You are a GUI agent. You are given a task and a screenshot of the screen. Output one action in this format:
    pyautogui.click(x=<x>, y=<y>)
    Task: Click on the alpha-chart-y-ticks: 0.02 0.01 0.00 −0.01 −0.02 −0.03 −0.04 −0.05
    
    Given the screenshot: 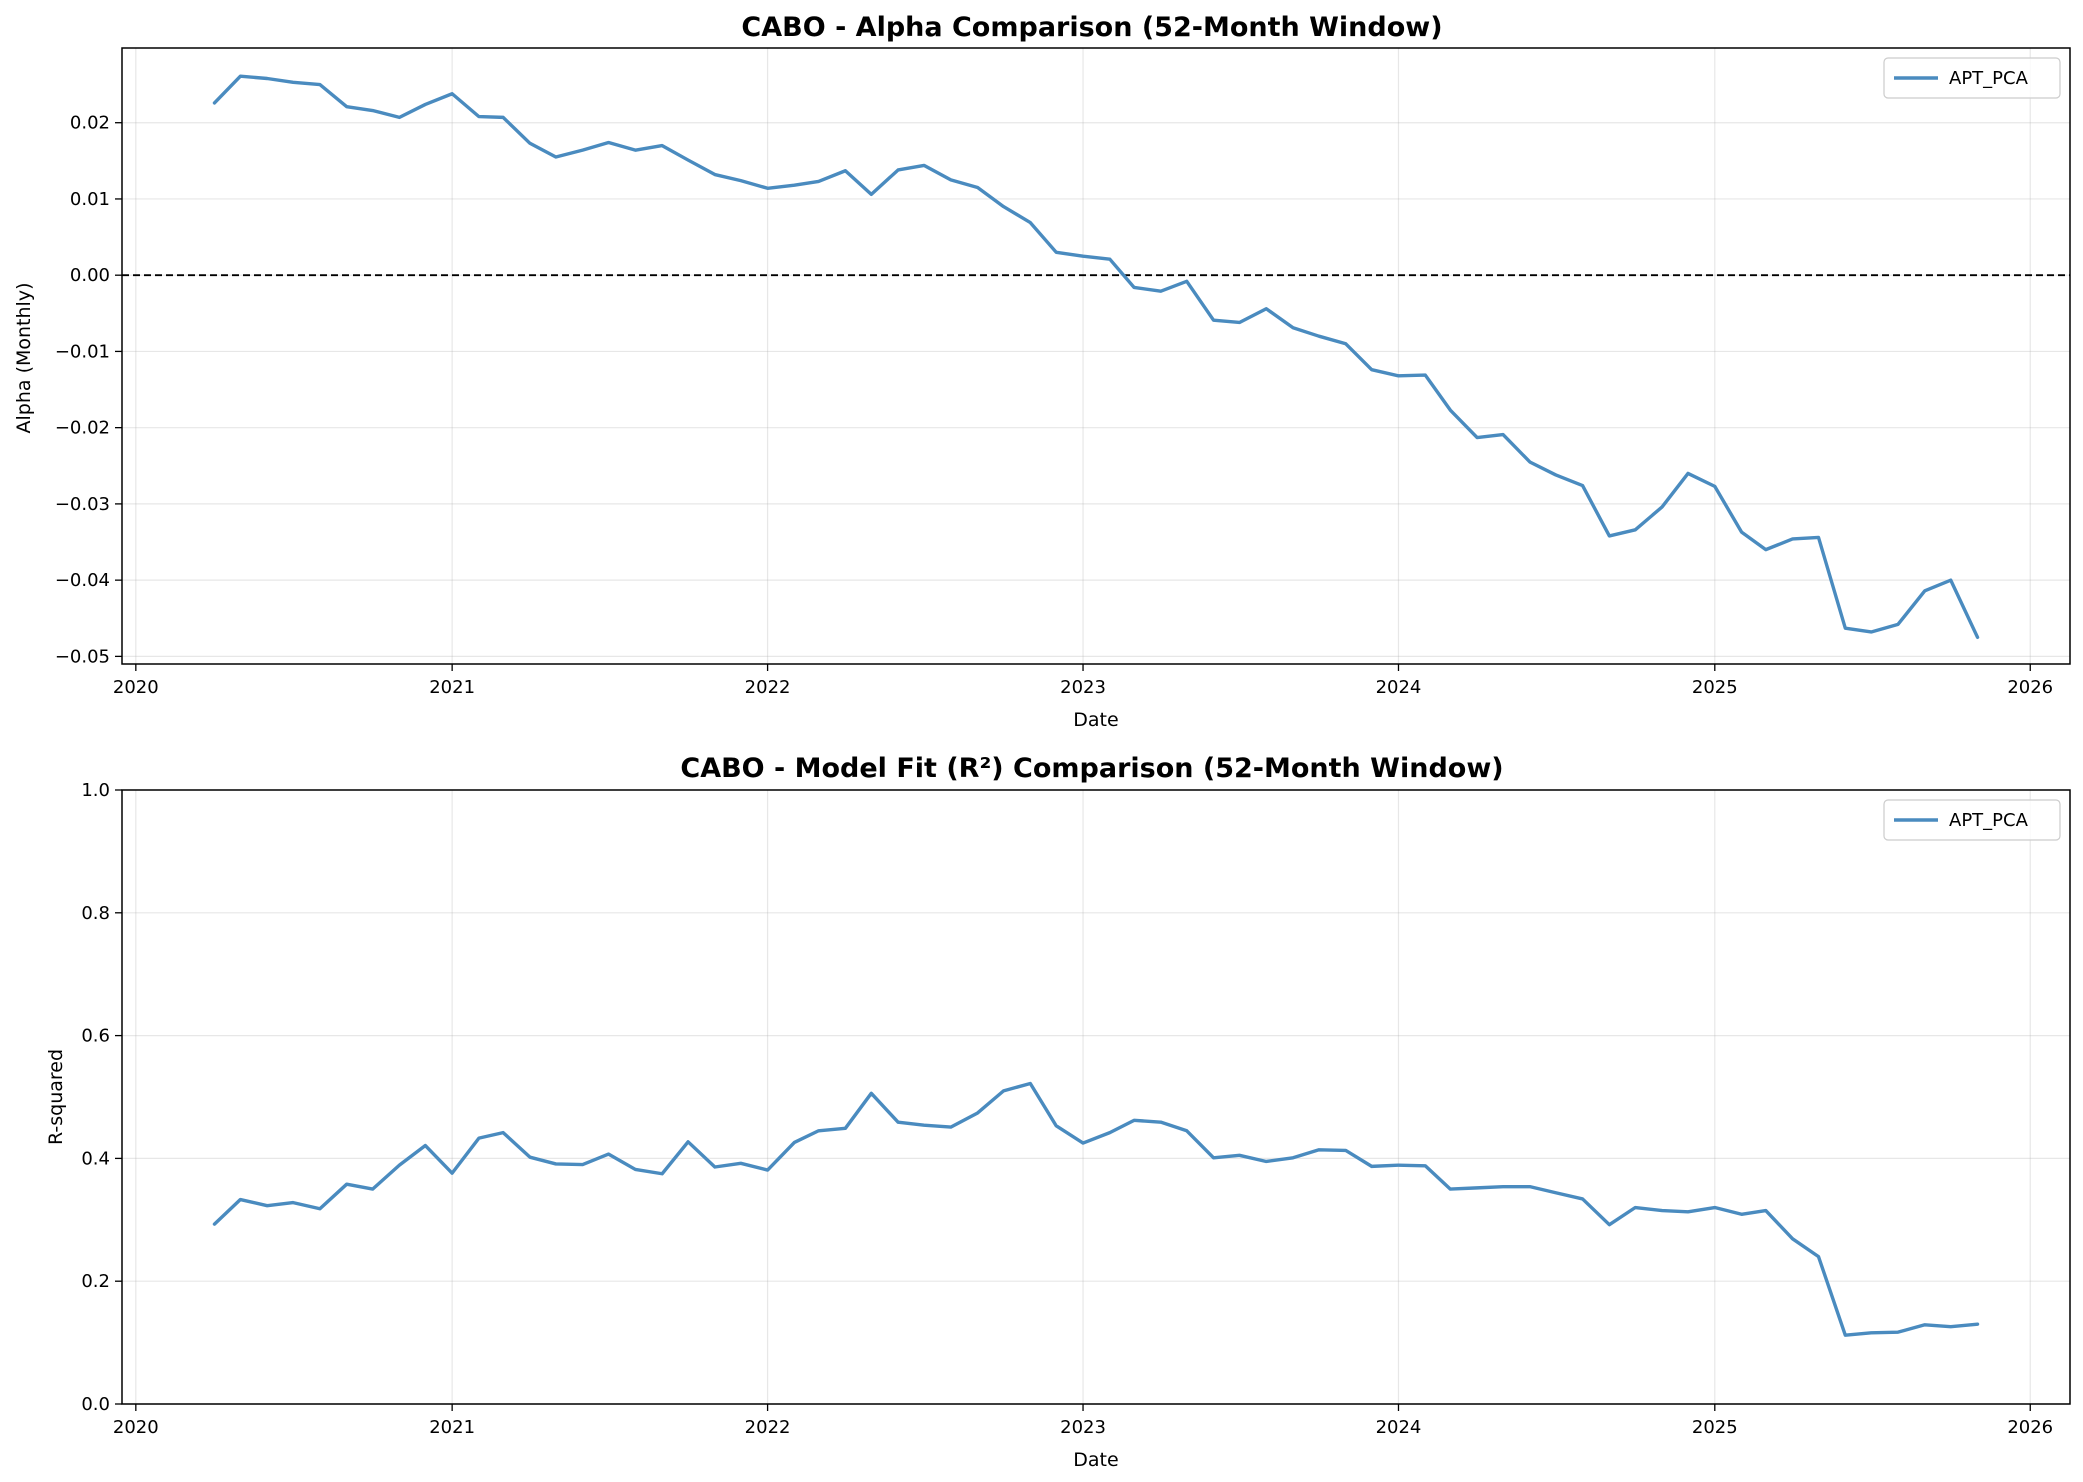 What is the action you would take?
    pyautogui.click(x=88, y=390)
    